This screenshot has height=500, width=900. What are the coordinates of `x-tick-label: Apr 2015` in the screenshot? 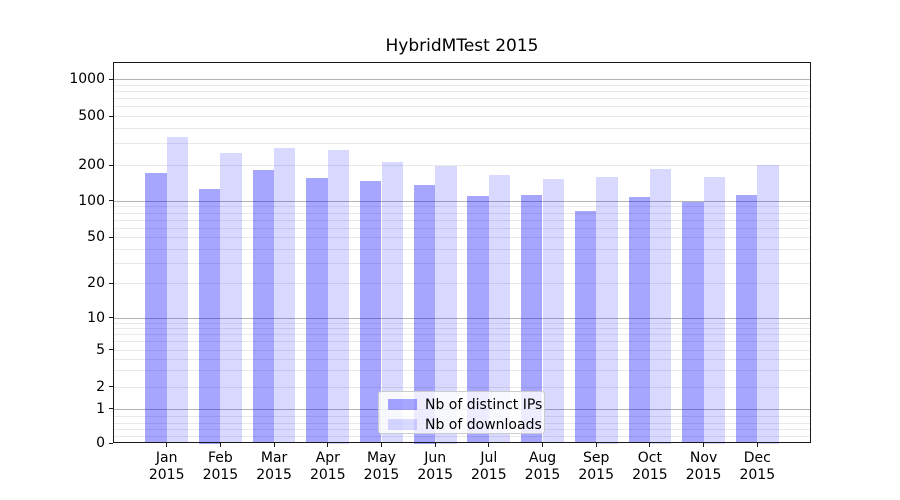 It's located at (328, 466).